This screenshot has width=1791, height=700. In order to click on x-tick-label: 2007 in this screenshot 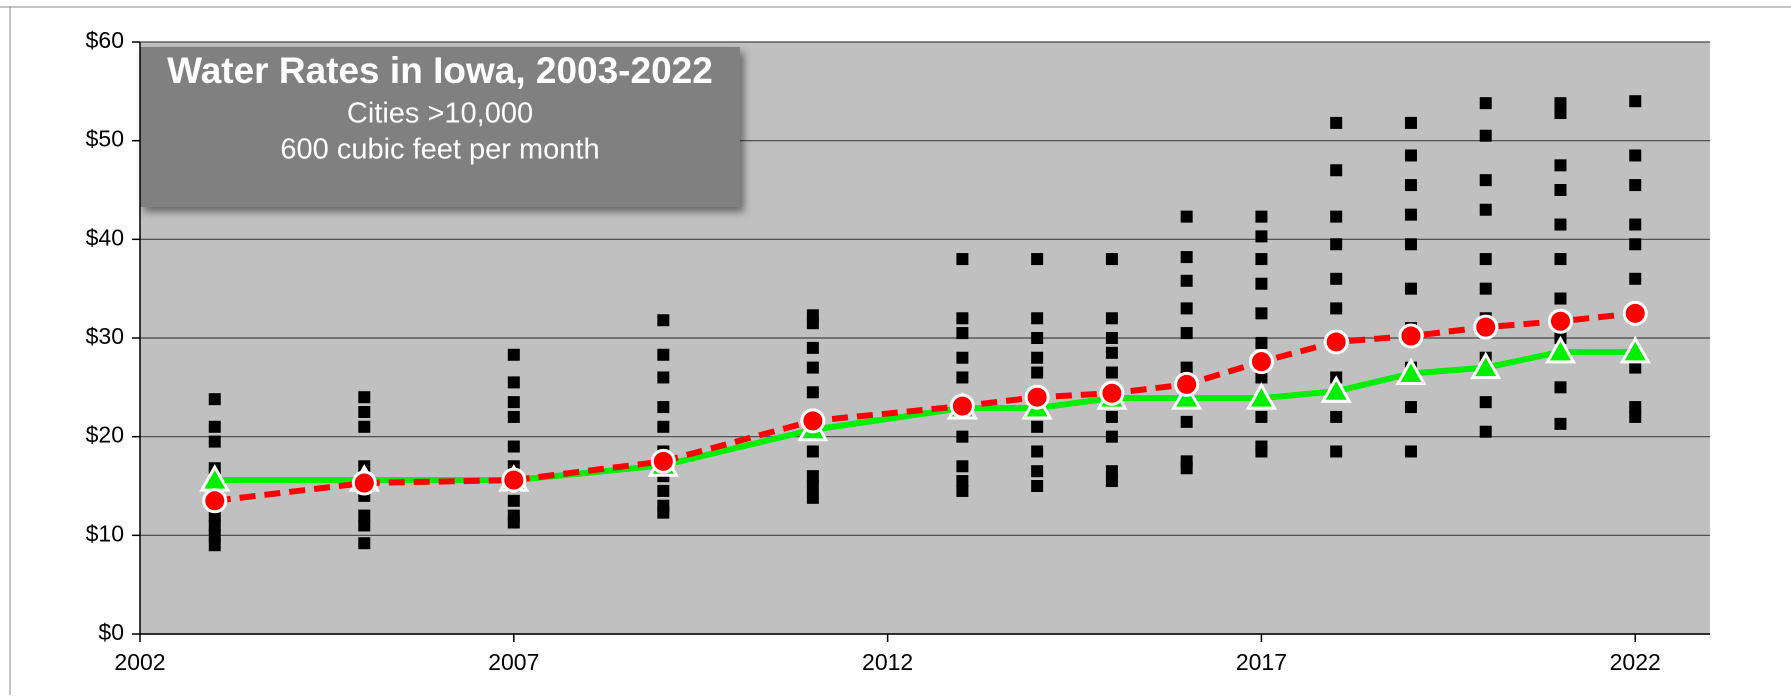, I will do `click(513, 662)`.